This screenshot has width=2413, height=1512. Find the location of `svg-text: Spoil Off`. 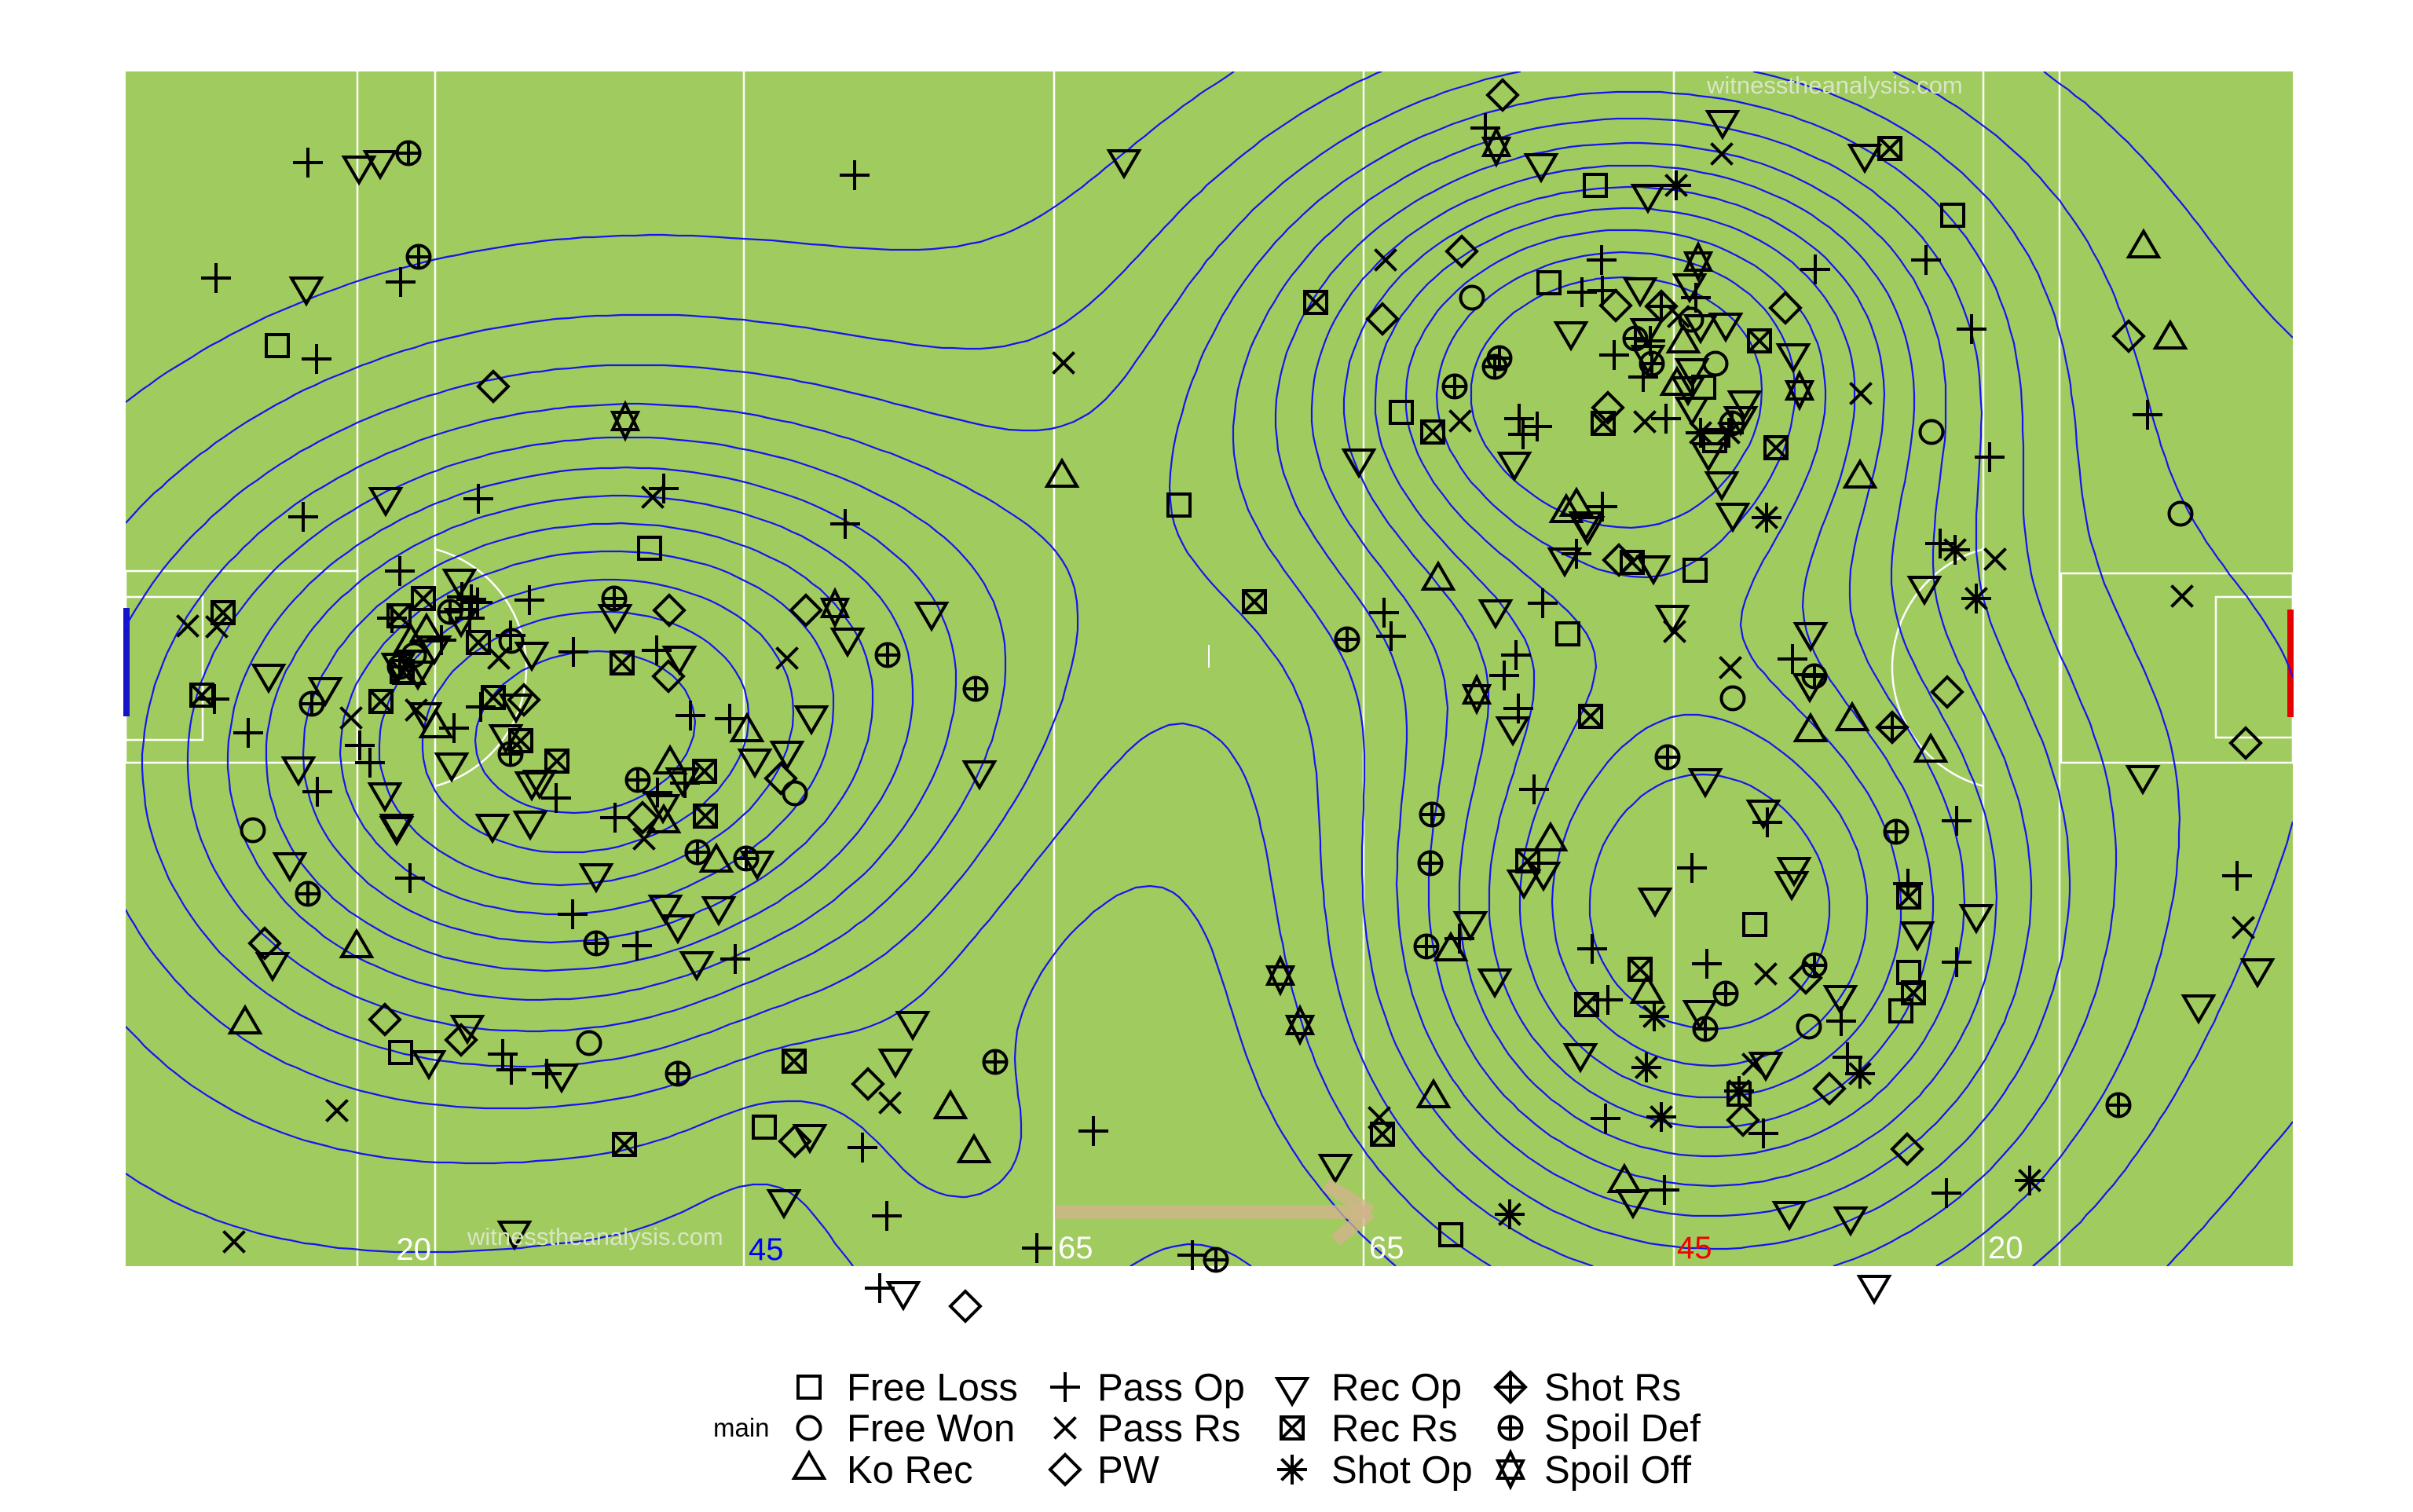

svg-text: Spoil Off is located at coordinates (1617, 1470).